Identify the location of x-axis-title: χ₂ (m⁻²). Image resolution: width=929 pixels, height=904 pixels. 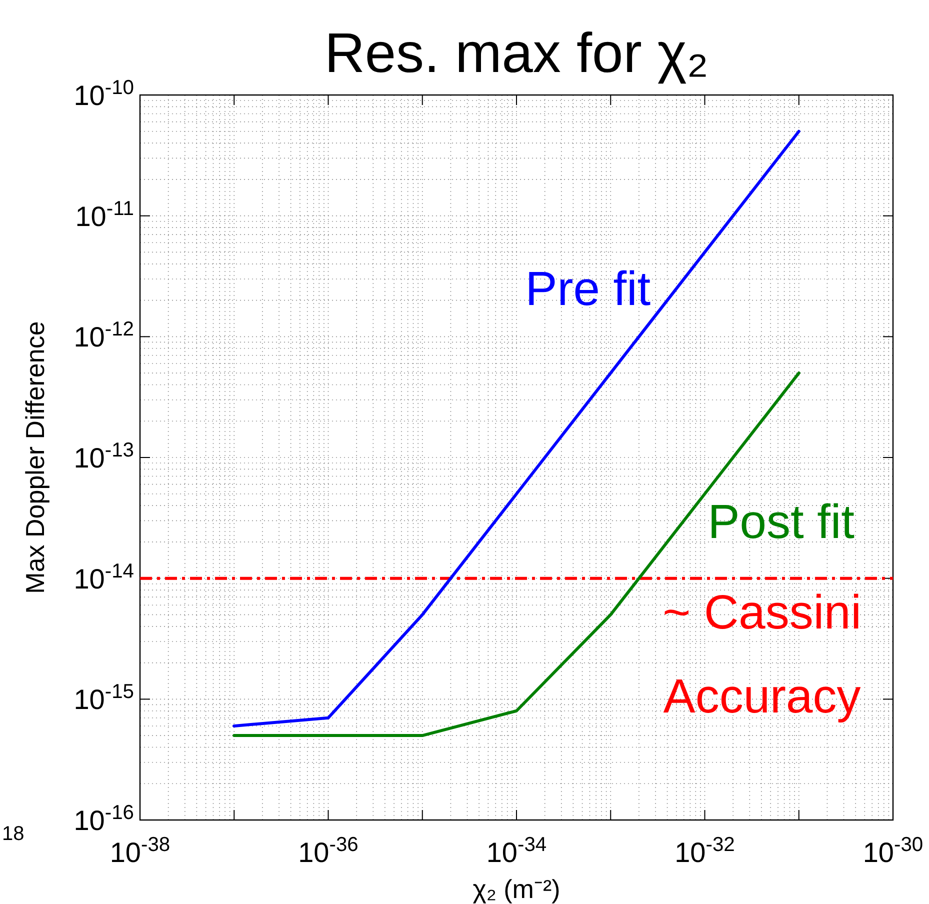
(516, 889).